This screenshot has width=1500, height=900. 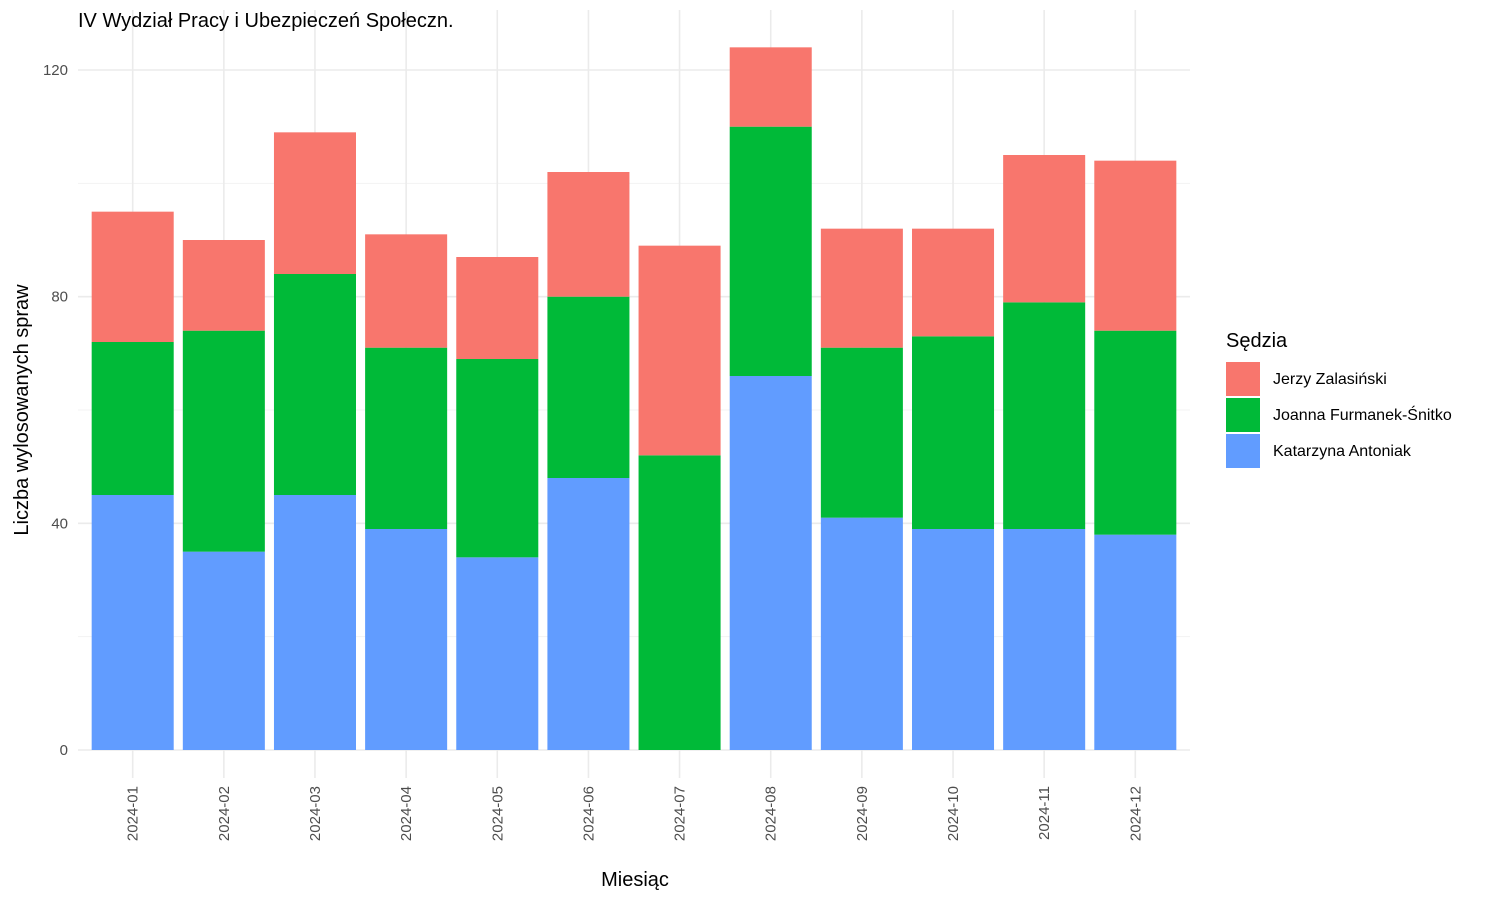 I want to click on y-tick-label: 120, so click(x=55, y=70).